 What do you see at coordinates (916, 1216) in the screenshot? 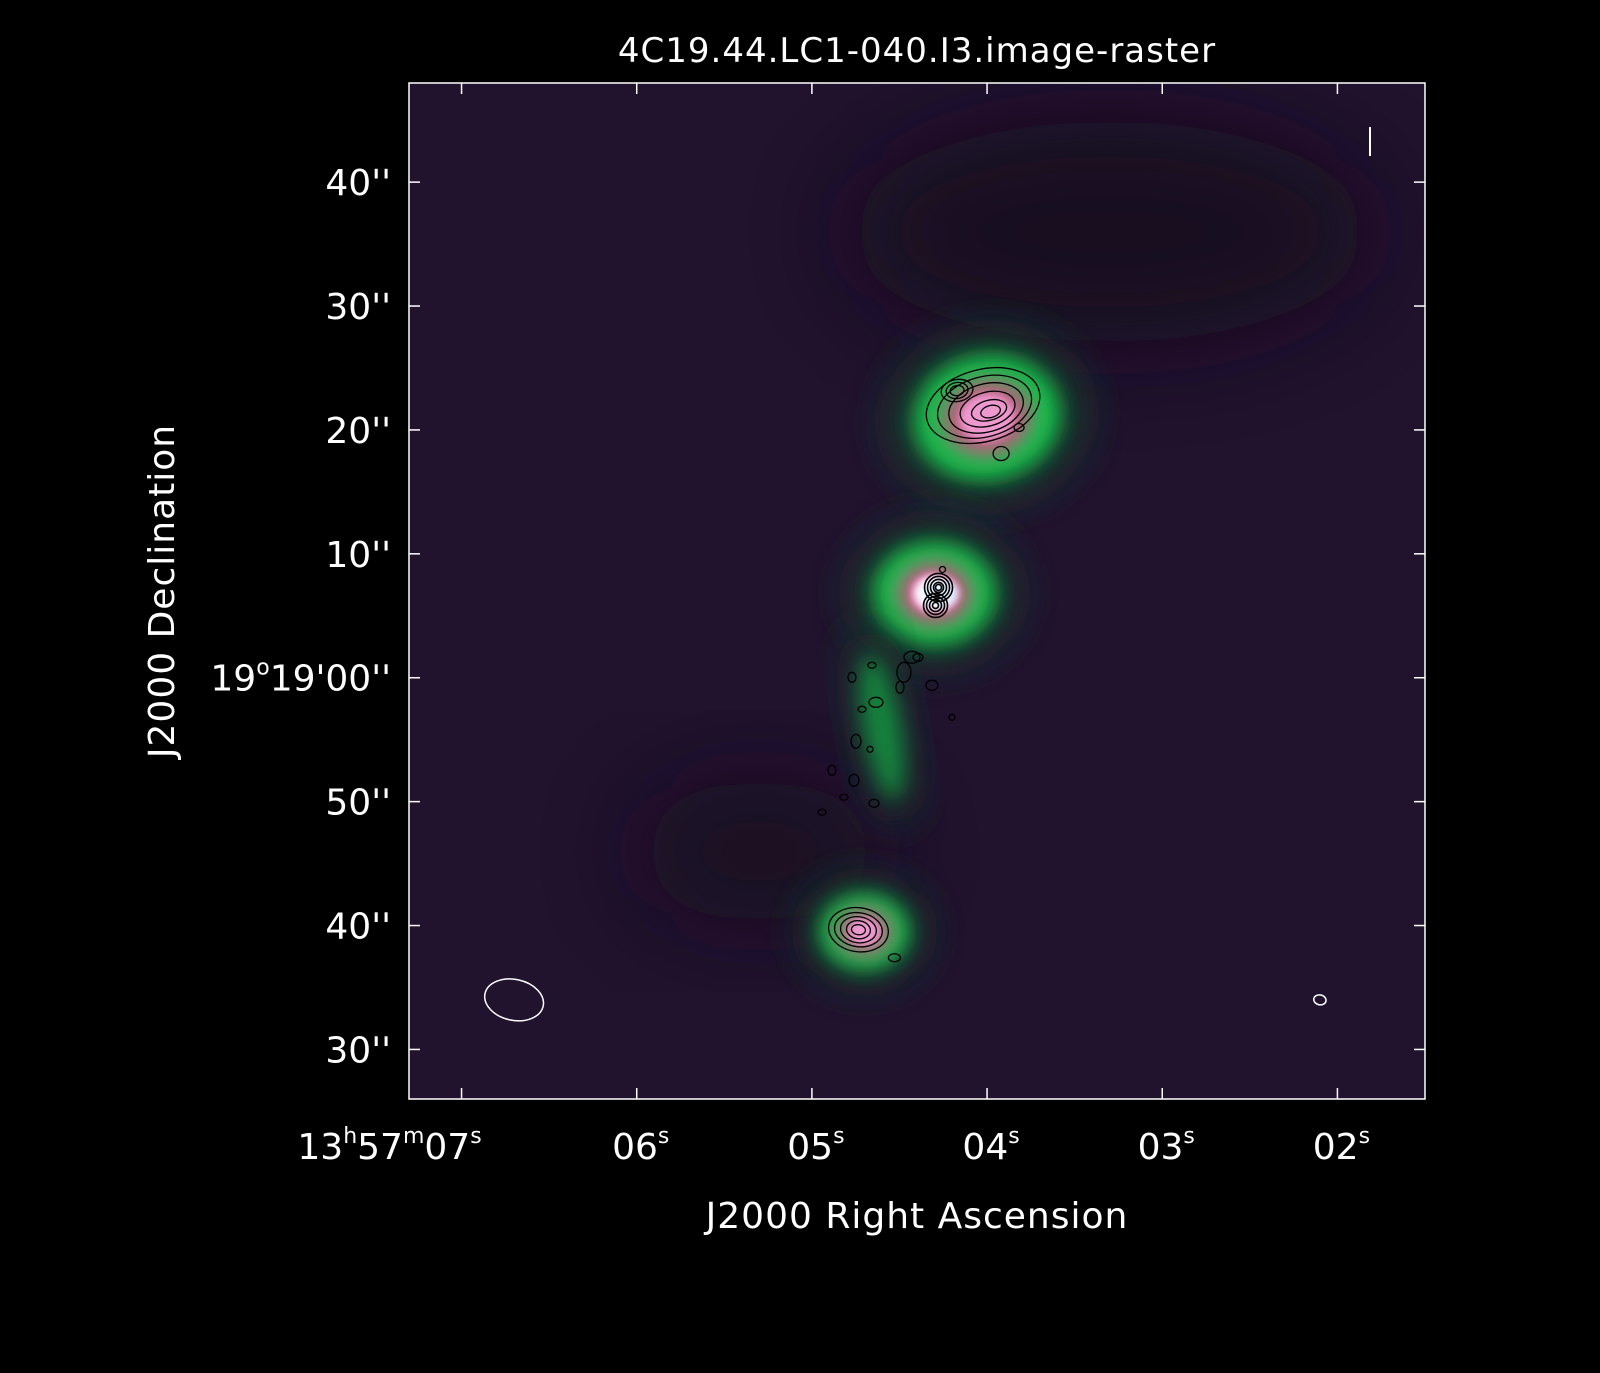
I see `x-axis-label: J2000 Right Ascension` at bounding box center [916, 1216].